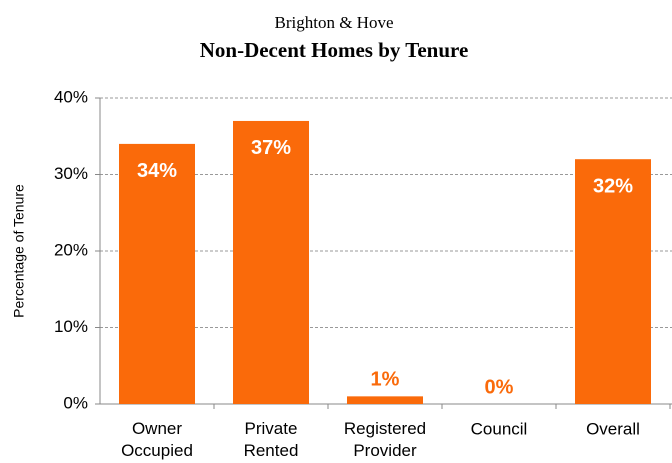  I want to click on chart-title: Non-Decent Homes by Tenure, so click(334, 50).